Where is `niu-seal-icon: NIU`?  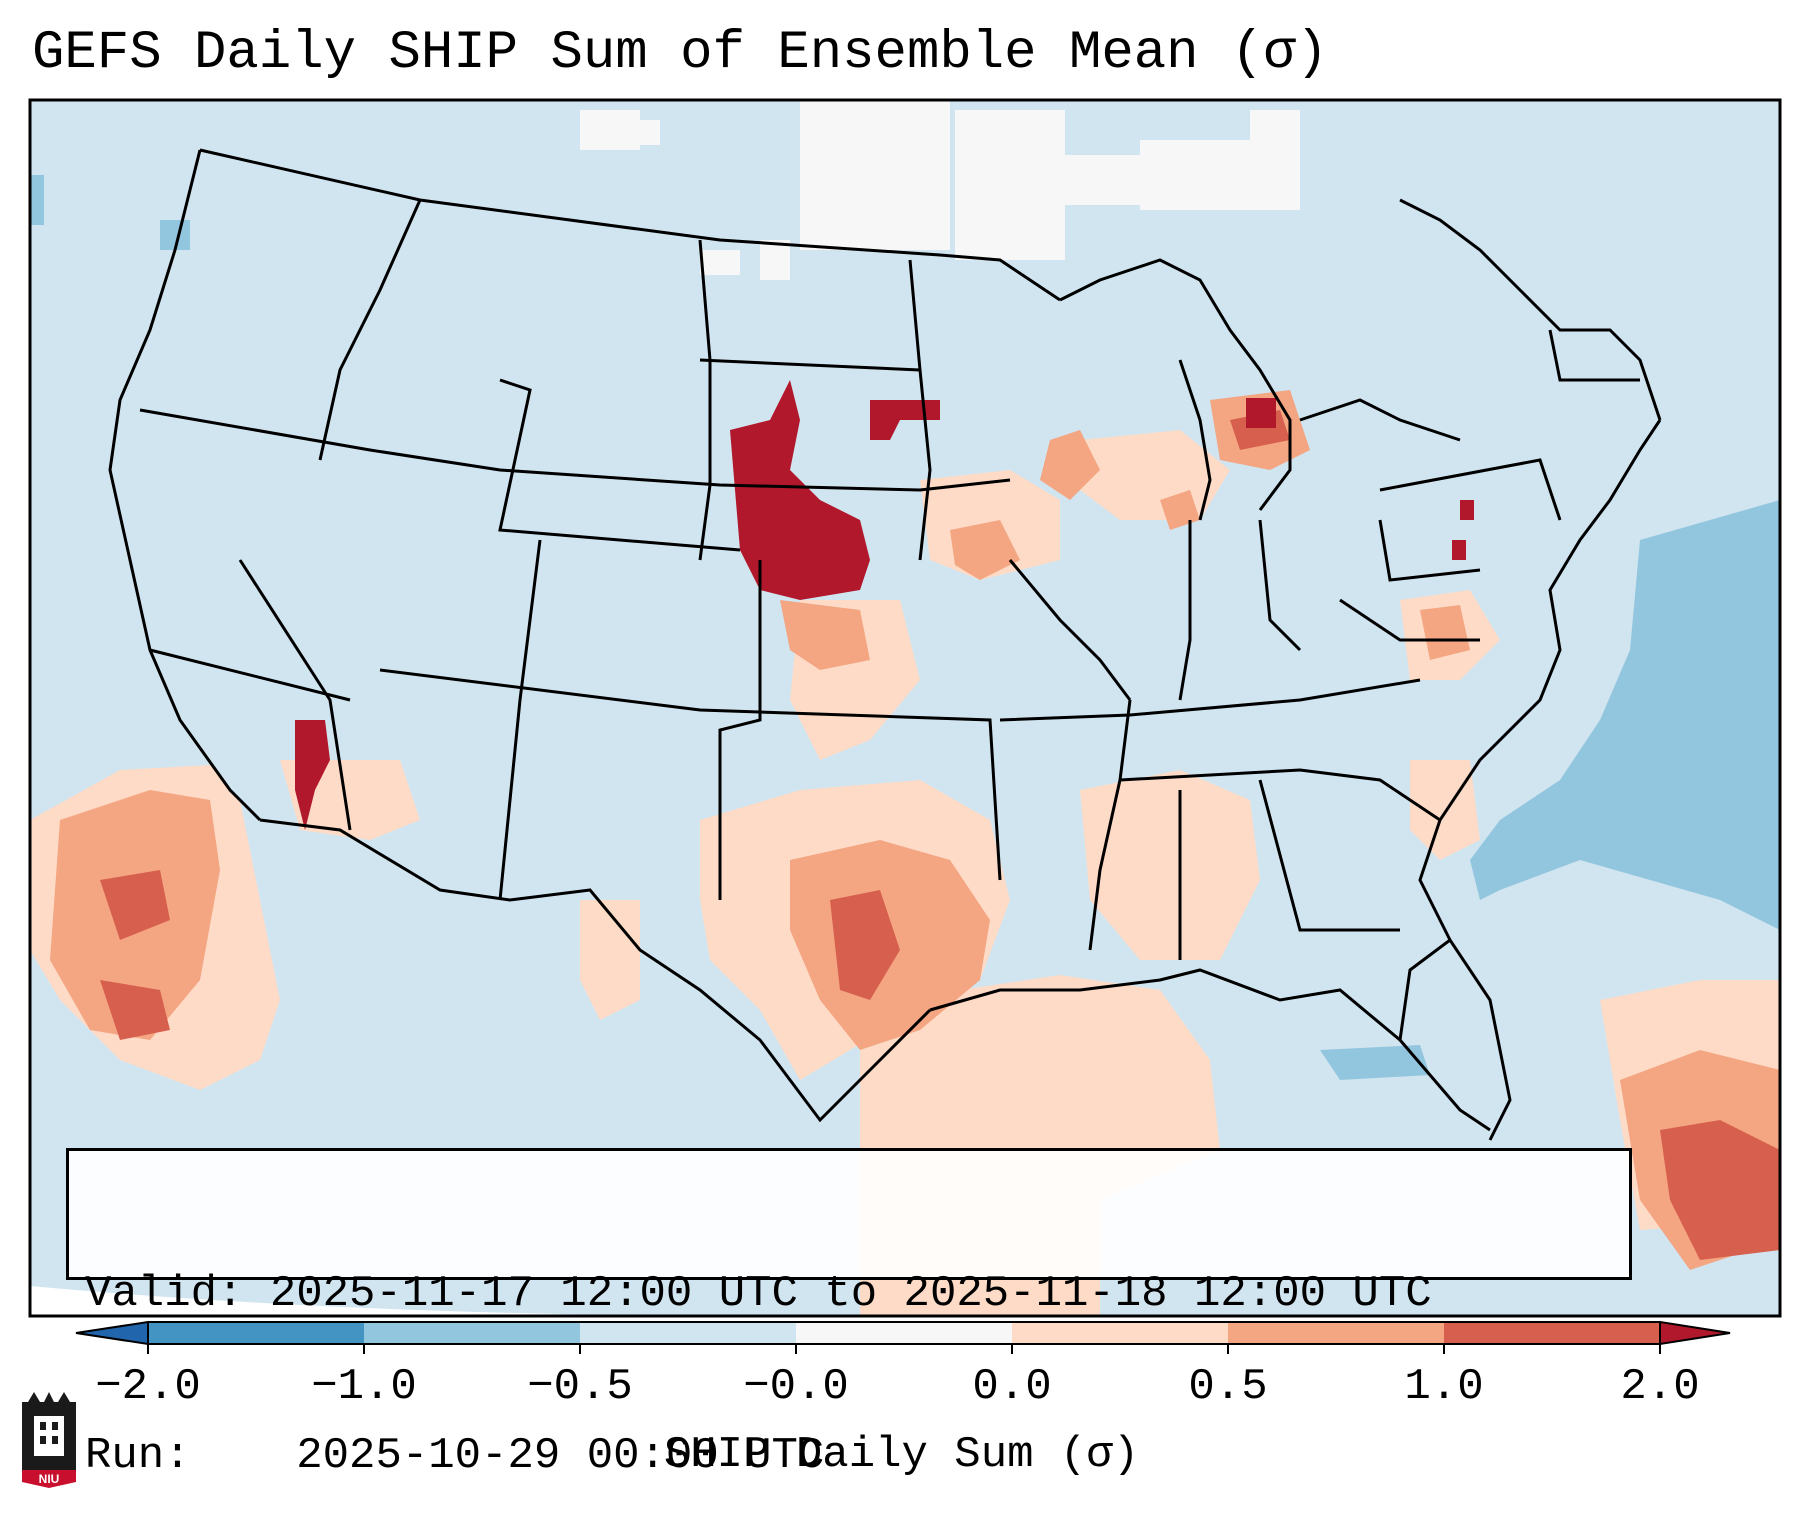
niu-seal-icon: NIU is located at coordinates (49, 1440).